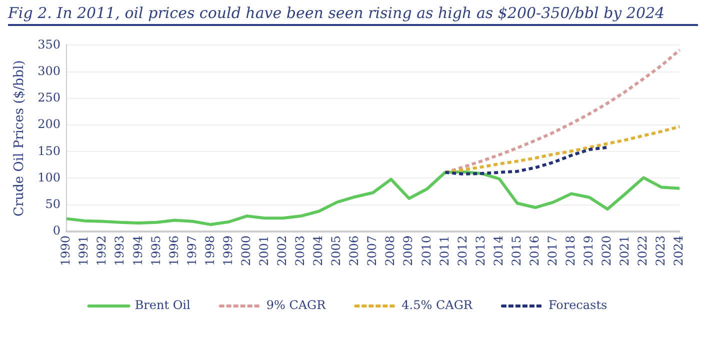  I want to click on y-tick-label: 300, so click(49, 71).